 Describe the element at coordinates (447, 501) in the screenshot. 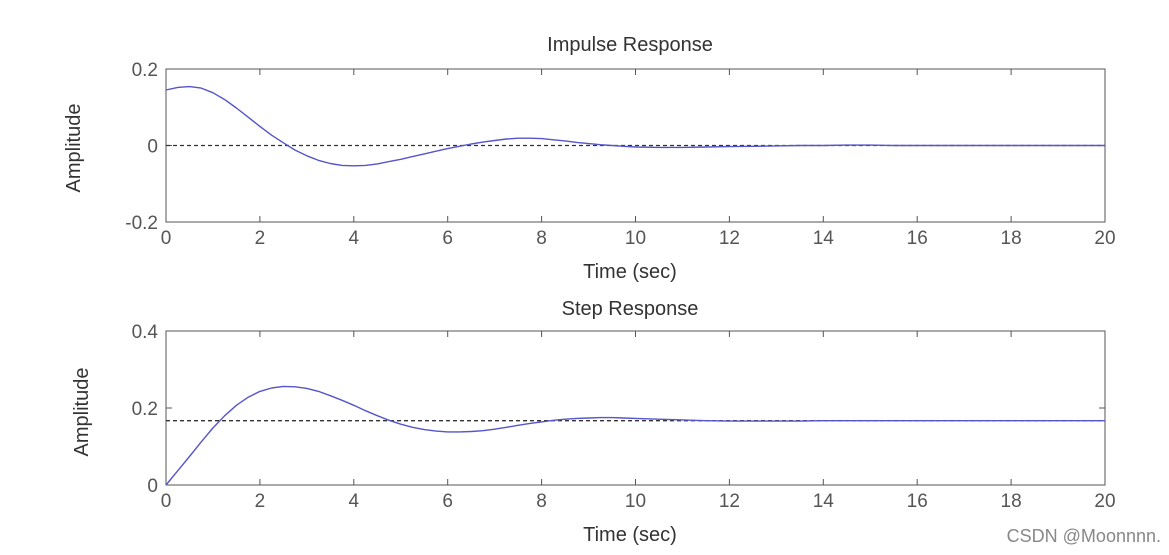

I see `step-xtick-label-3: 6` at that location.